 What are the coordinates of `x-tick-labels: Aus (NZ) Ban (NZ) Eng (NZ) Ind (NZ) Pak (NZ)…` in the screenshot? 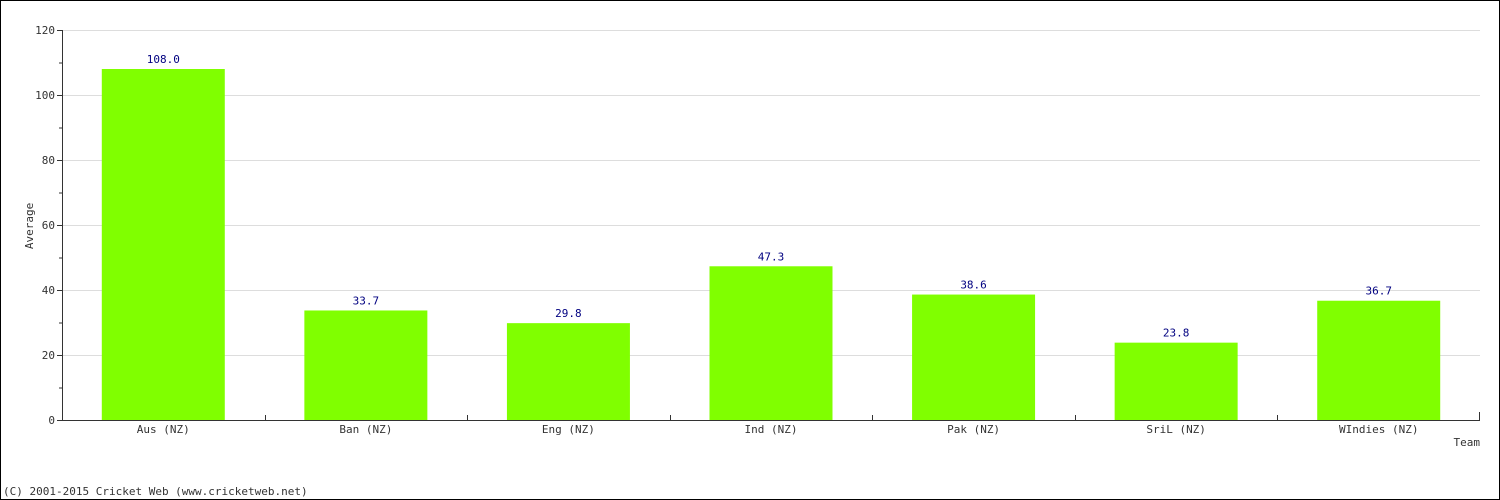 It's located at (778, 429).